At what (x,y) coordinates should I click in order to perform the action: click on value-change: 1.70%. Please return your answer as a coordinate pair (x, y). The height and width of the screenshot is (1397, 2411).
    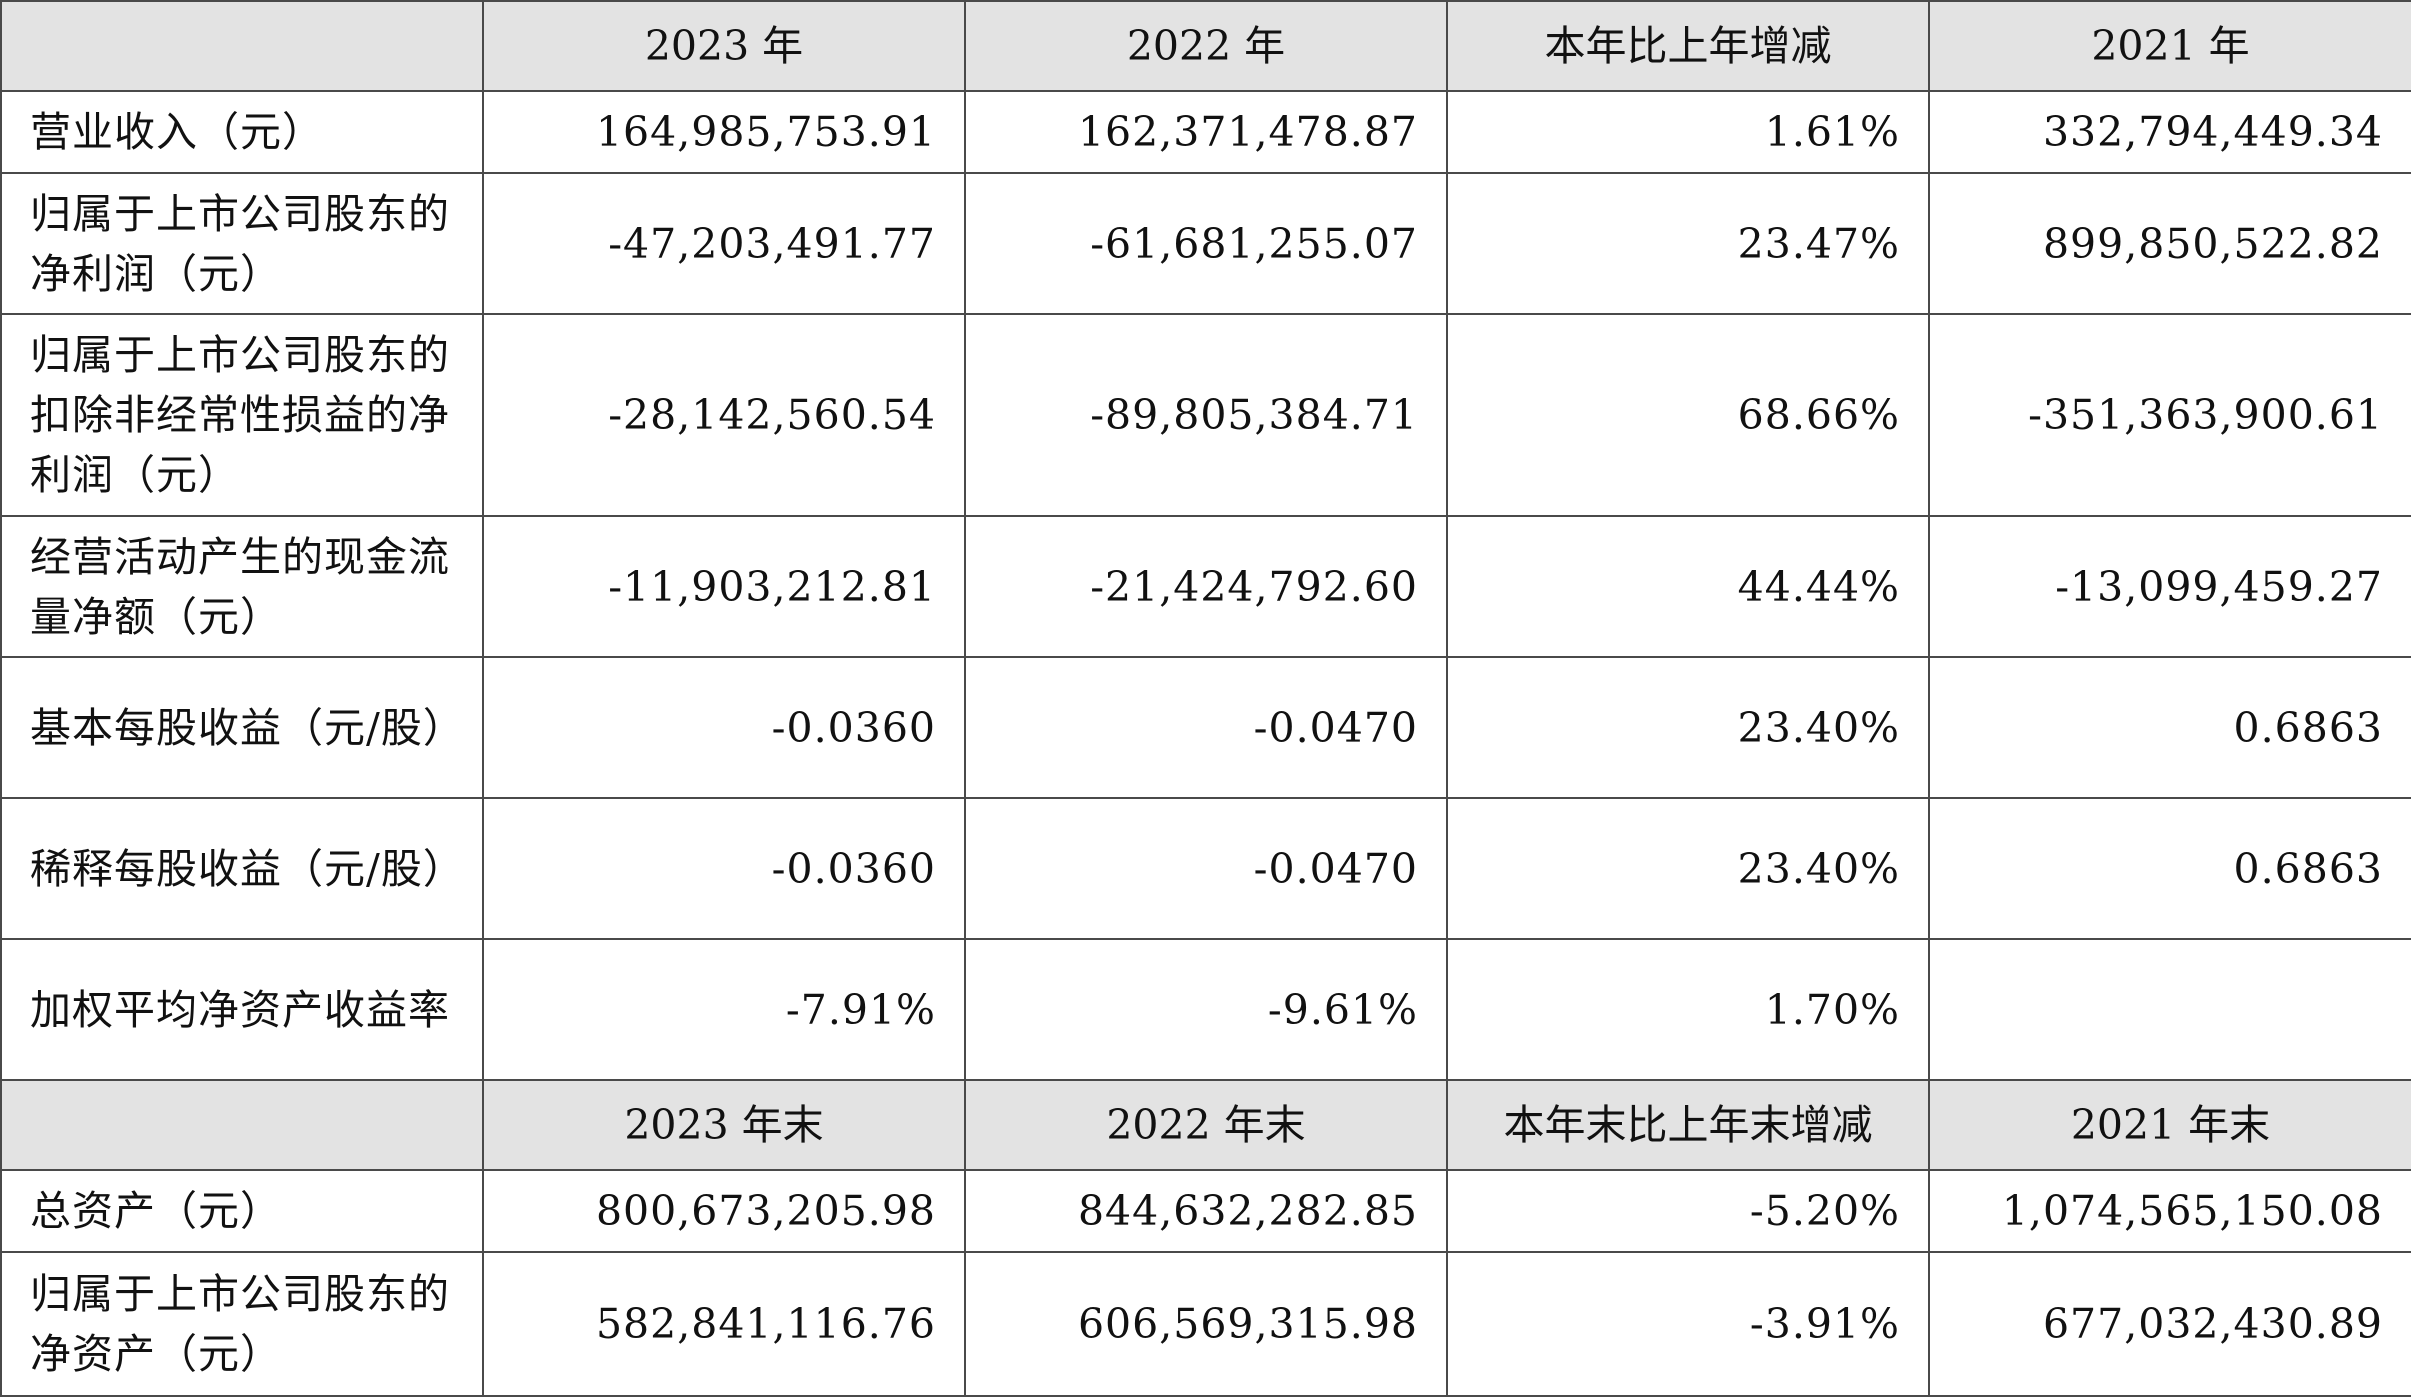
    Looking at the image, I should click on (1688, 1009).